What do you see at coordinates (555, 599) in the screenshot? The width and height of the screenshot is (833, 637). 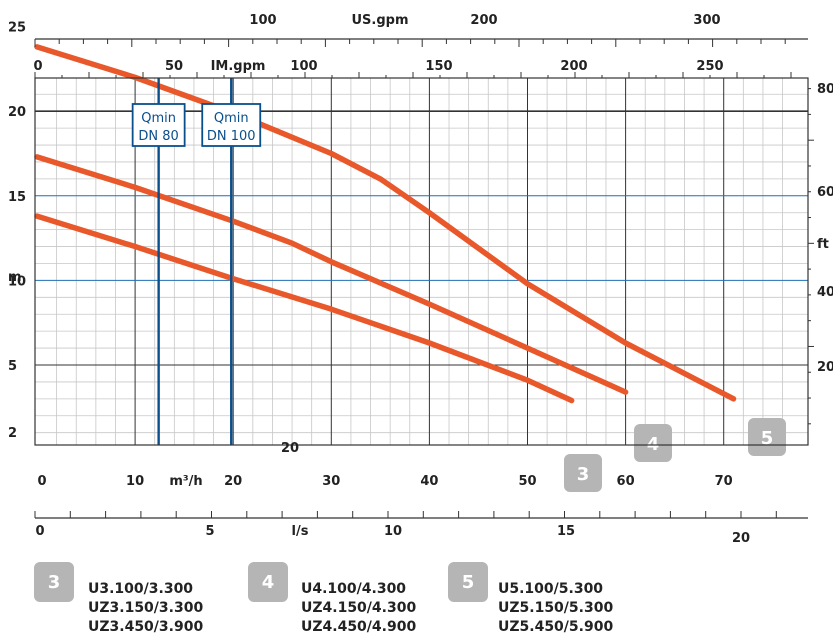 I see `legend-text-5: U5.100/5.300 UZ5.150/5.300 UZ5.450/5.900` at bounding box center [555, 599].